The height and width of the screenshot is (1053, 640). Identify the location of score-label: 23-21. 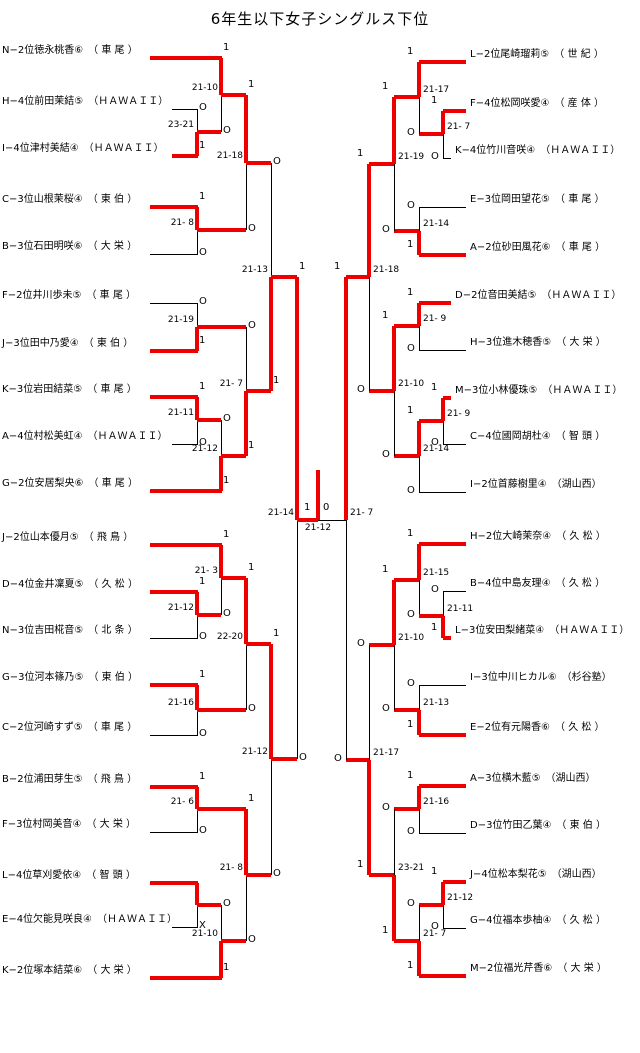
(180, 125).